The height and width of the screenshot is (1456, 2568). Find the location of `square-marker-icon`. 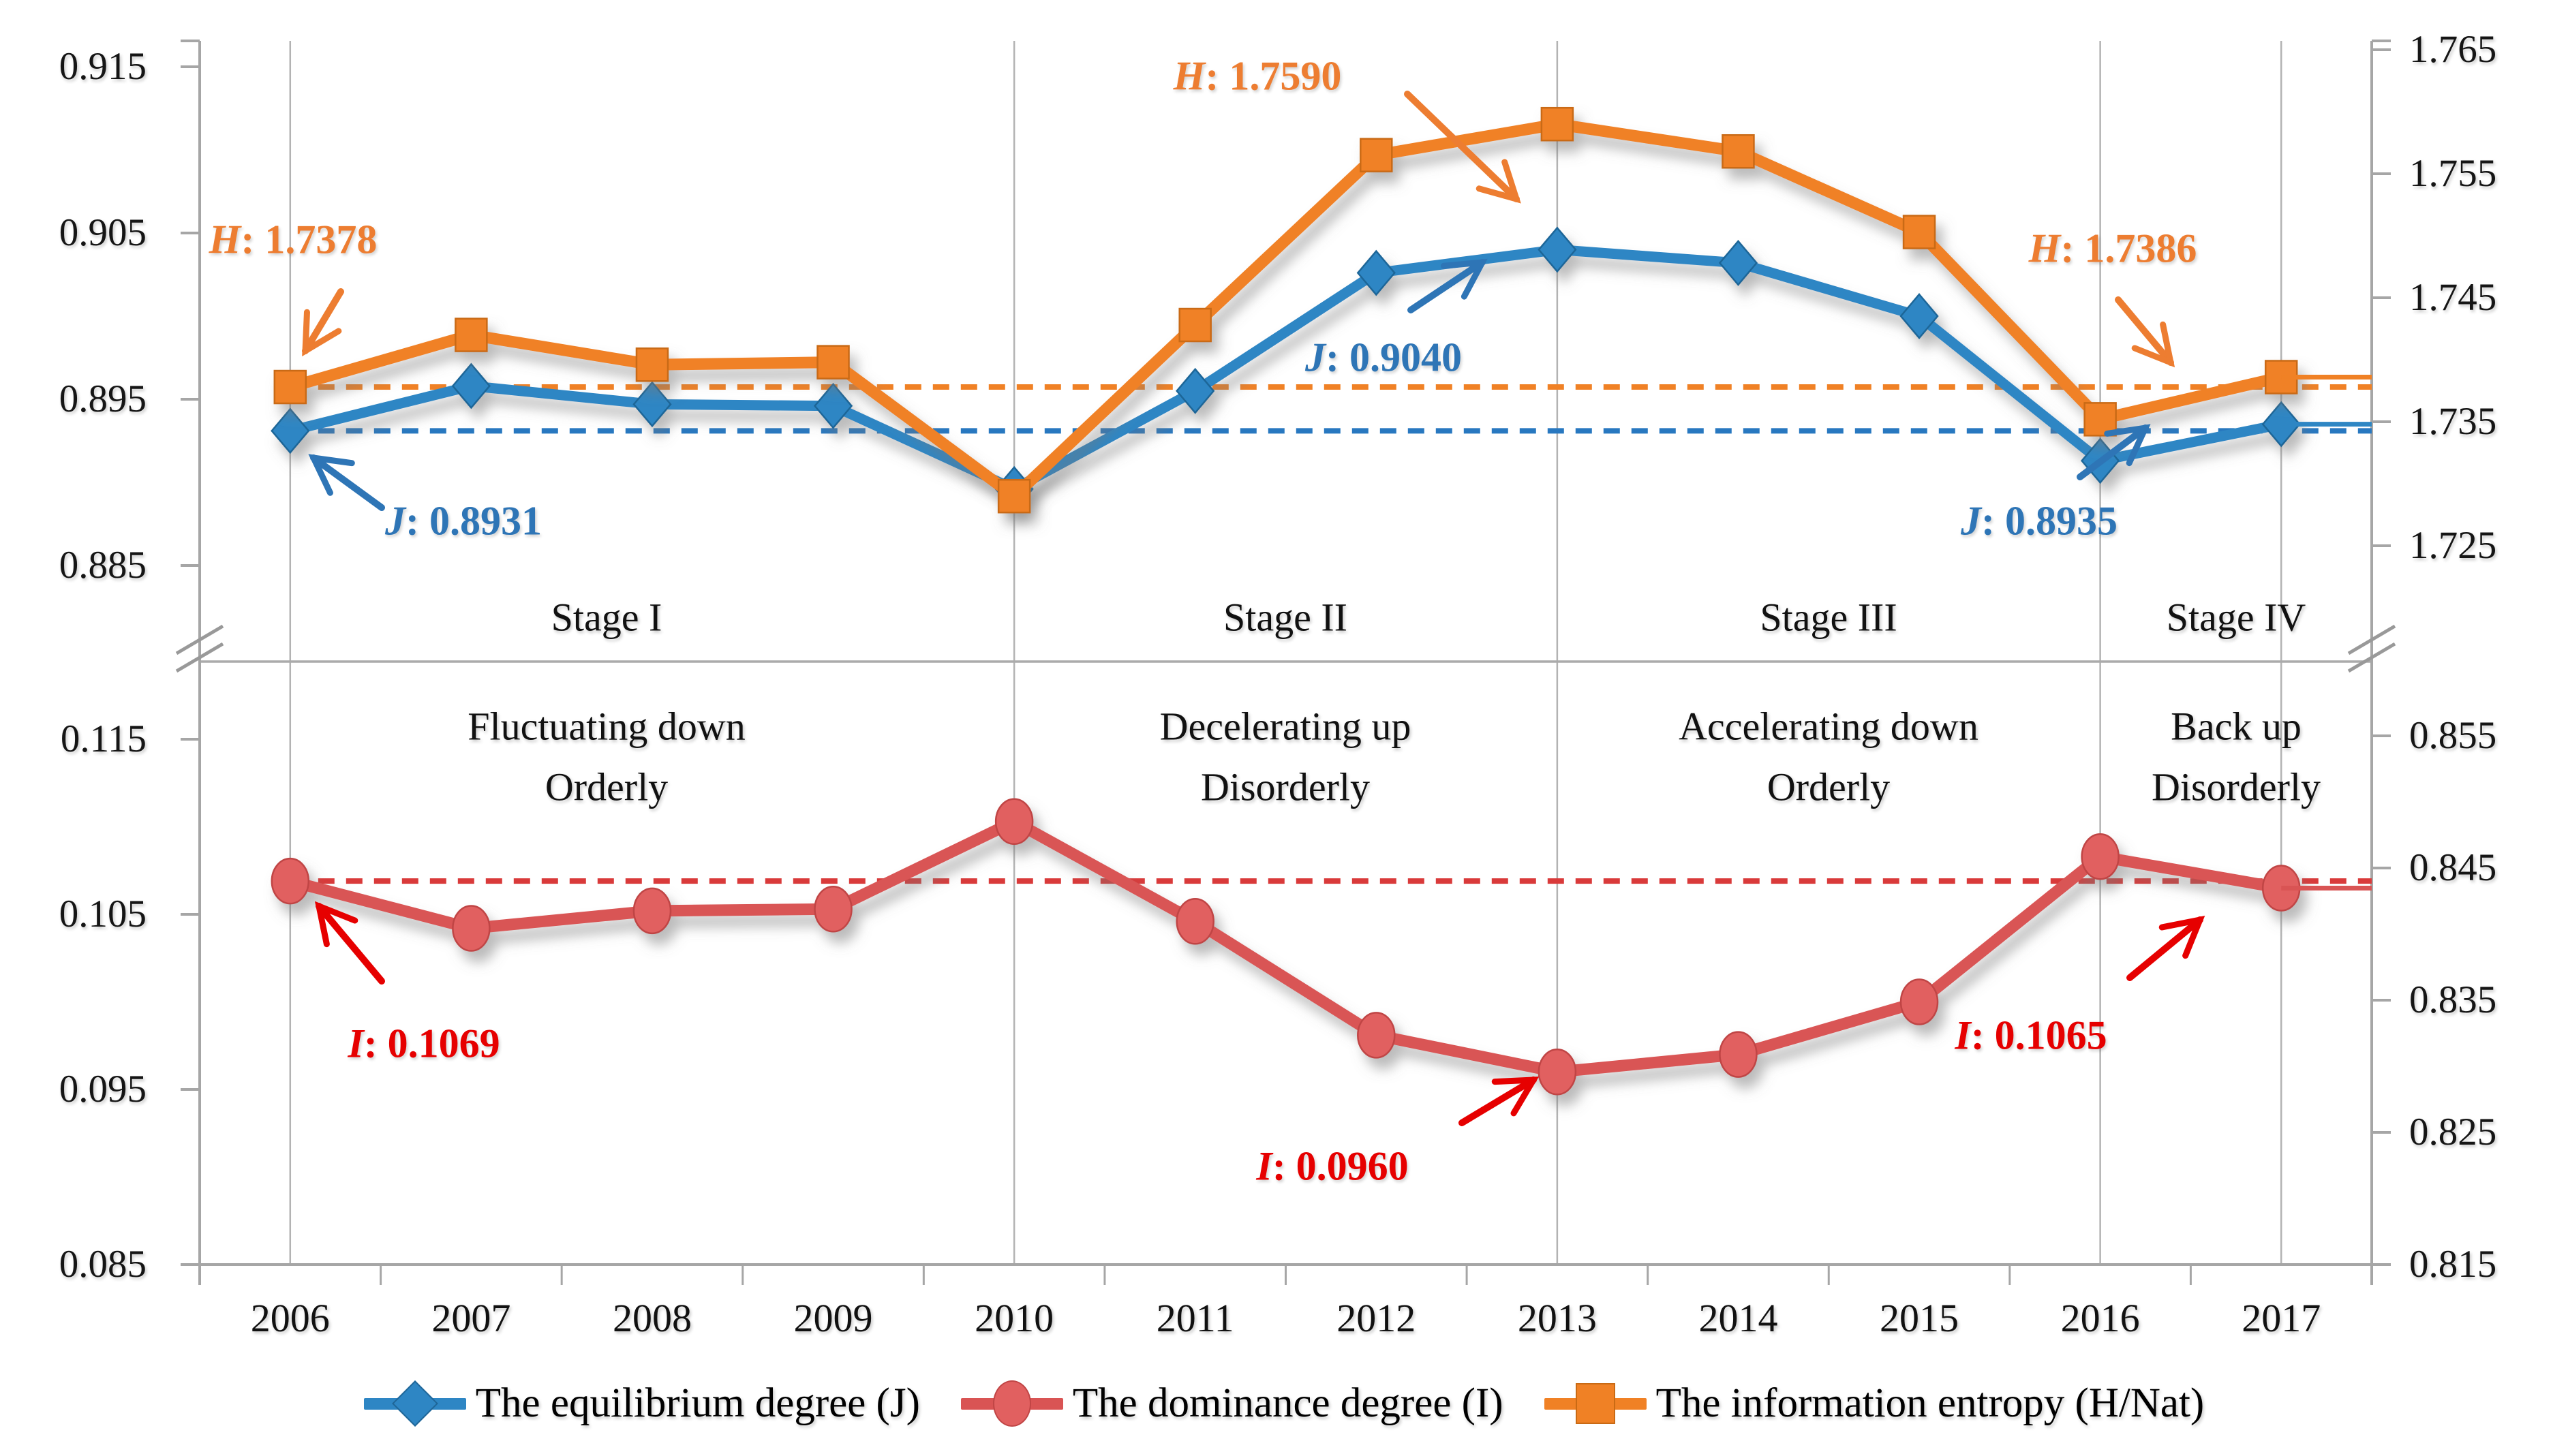

square-marker-icon is located at coordinates (1595, 1403).